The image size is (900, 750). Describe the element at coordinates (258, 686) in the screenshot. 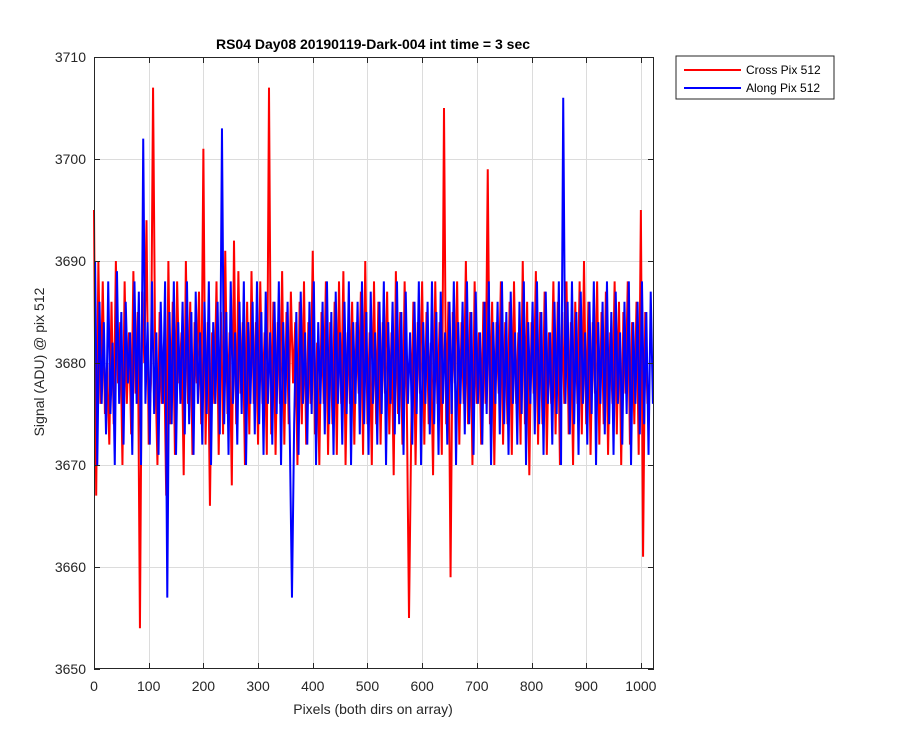

I see `x-tick-label: 300` at that location.